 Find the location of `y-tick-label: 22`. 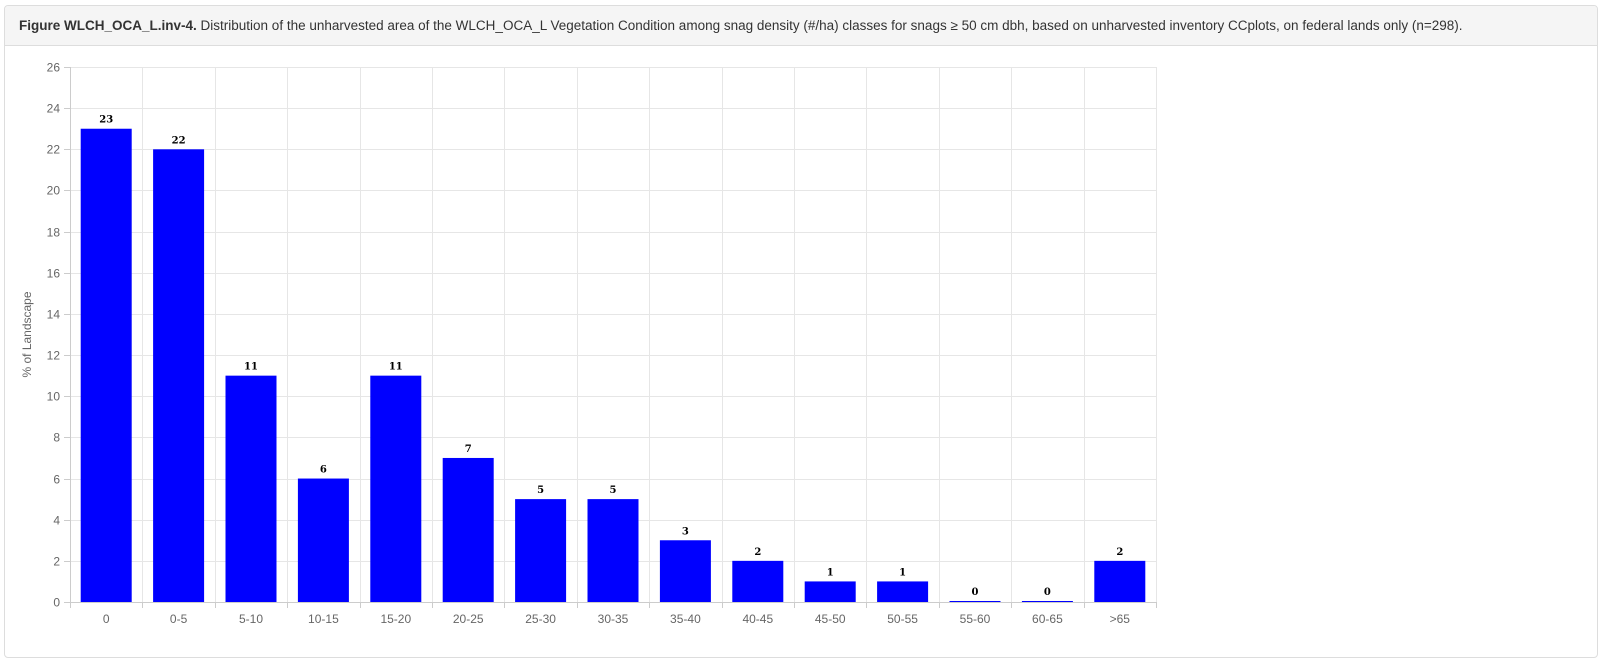

y-tick-label: 22 is located at coordinates (54, 150).